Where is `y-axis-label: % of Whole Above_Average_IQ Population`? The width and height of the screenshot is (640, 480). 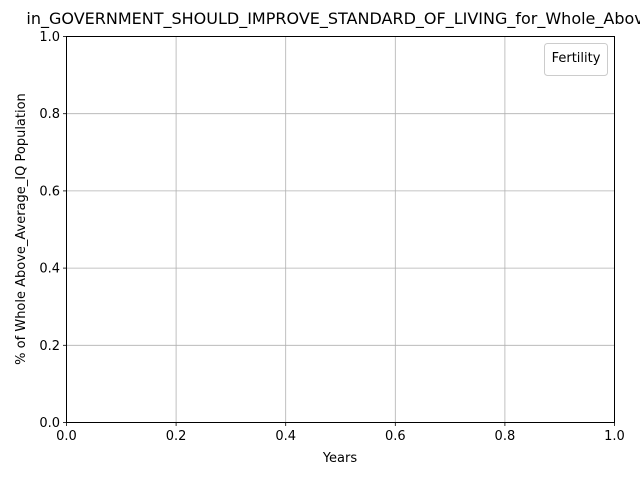 y-axis-label: % of Whole Above_Average_IQ Population is located at coordinates (21, 229).